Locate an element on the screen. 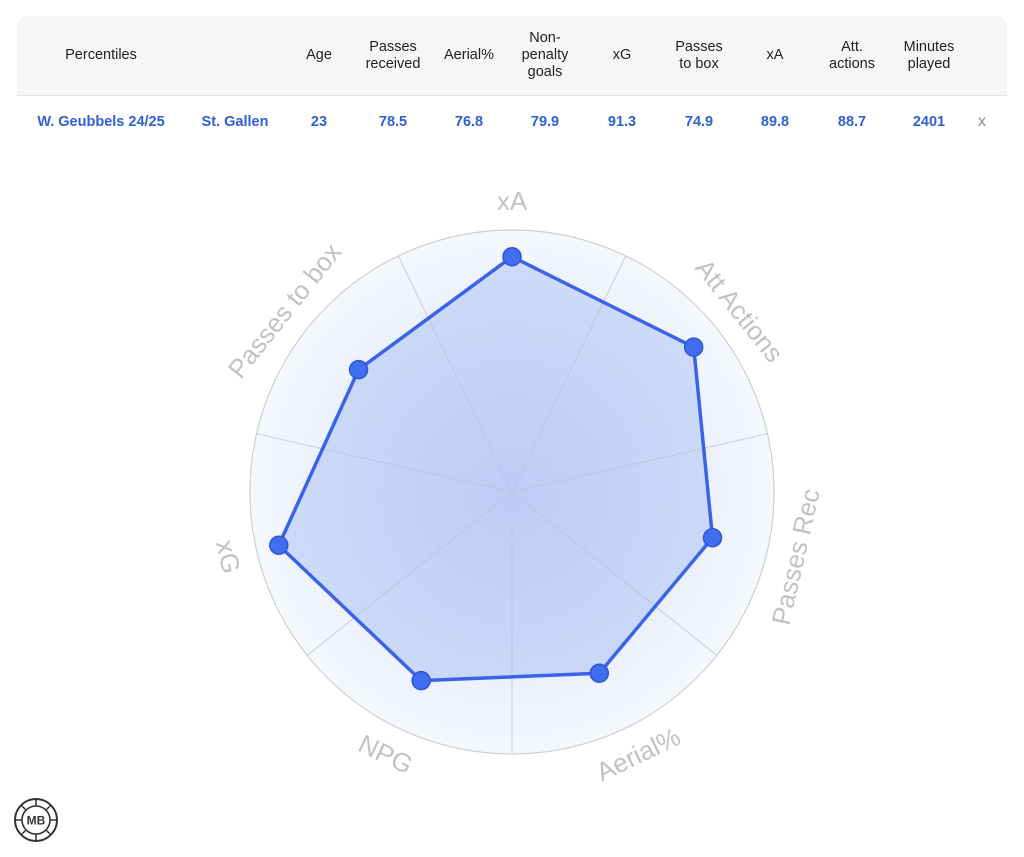 This screenshot has width=1024, height=857. header-non-penalty-goals: Non- penalty goals is located at coordinates (545, 55).